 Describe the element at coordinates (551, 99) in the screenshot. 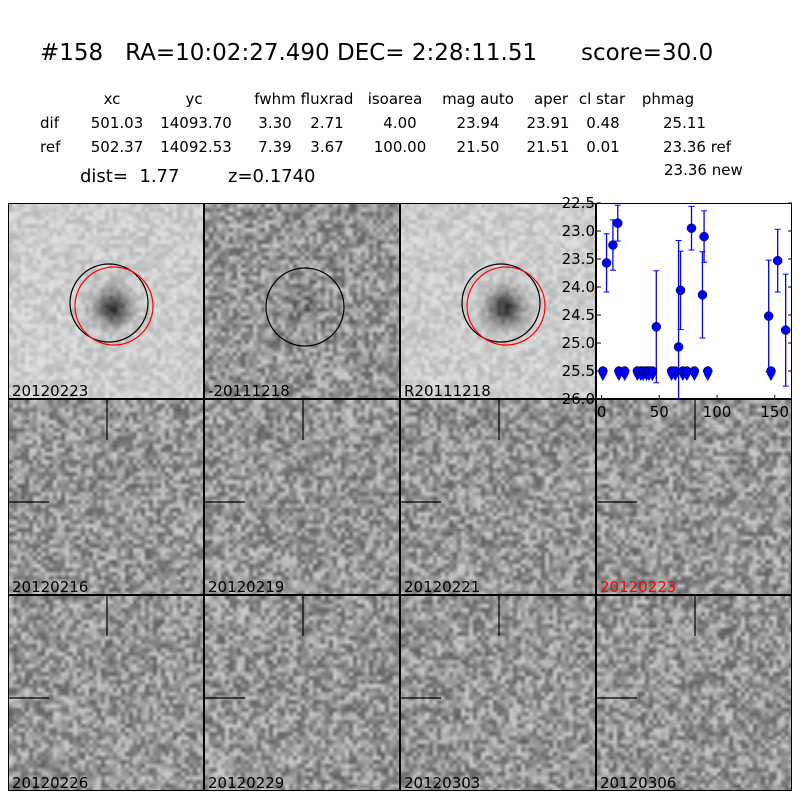

I see `column-header: aper` at that location.